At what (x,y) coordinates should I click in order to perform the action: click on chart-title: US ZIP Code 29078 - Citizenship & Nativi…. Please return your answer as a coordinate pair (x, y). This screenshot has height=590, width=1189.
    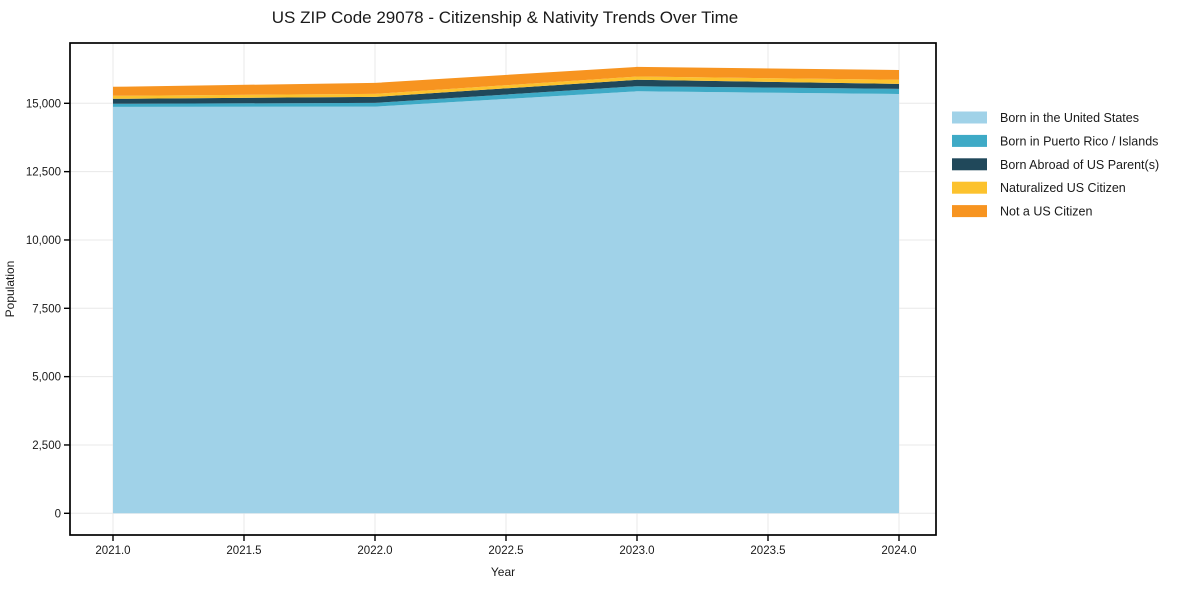
    Looking at the image, I should click on (505, 17).